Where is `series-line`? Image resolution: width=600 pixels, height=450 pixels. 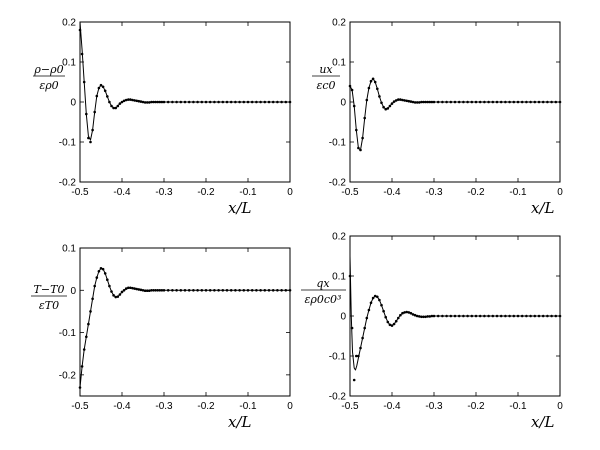 series-line is located at coordinates (184, 81).